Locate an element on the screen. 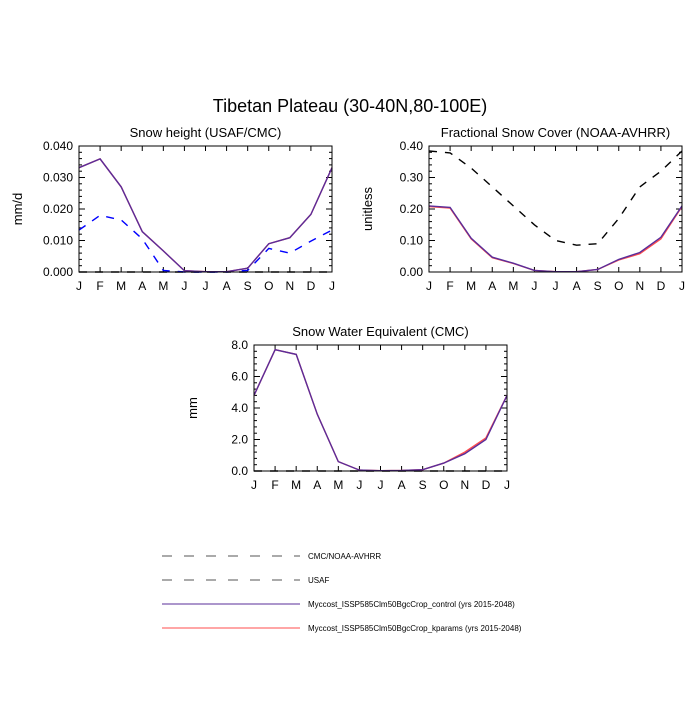 The image size is (700, 705). y-tick-label: 0.0 is located at coordinates (239, 471).